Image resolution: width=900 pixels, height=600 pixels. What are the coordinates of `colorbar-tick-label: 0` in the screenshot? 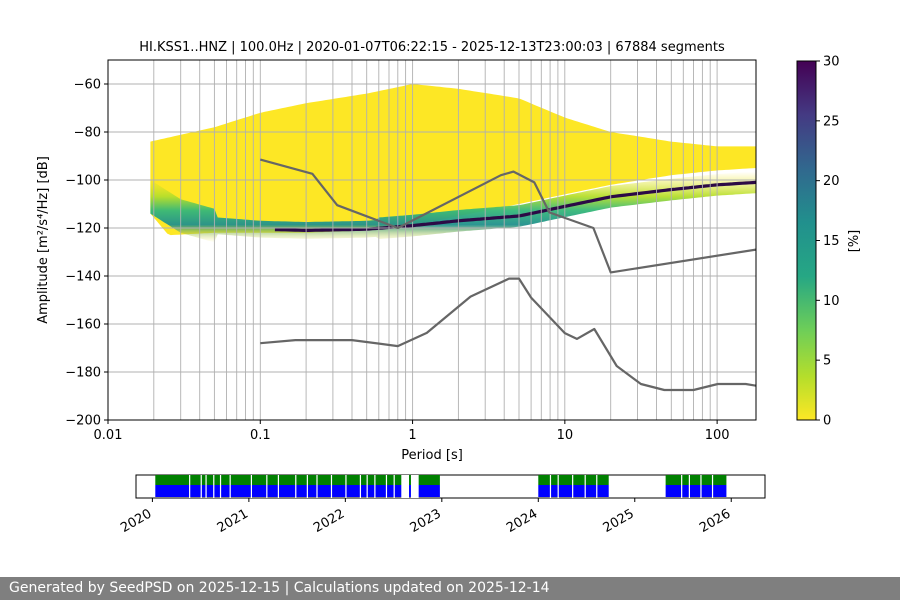 It's located at (827, 421).